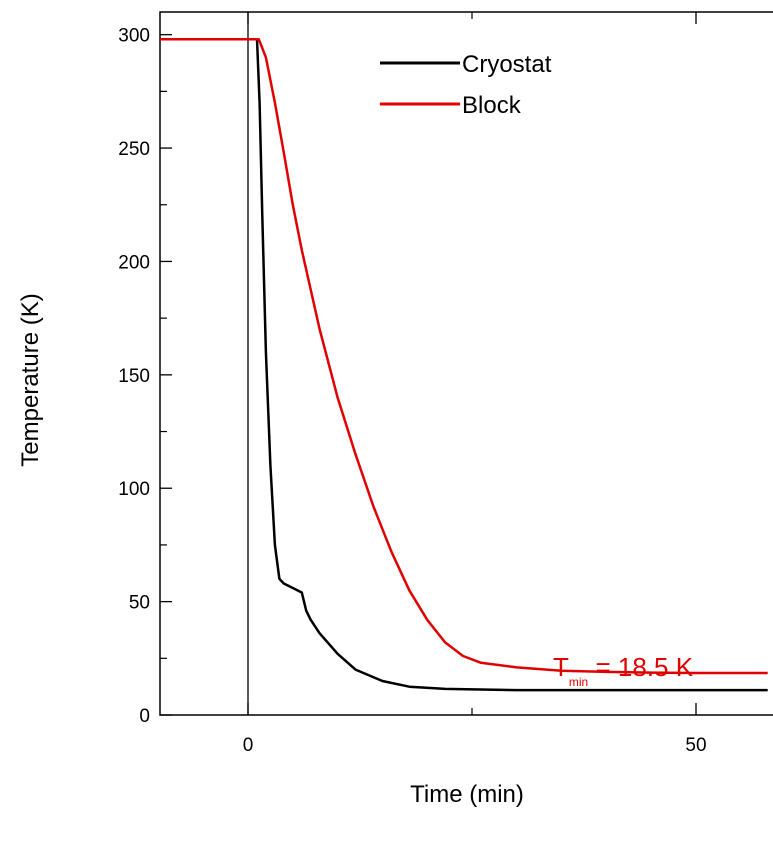  Describe the element at coordinates (561, 667) in the screenshot. I see `tmin-symbol: T` at that location.